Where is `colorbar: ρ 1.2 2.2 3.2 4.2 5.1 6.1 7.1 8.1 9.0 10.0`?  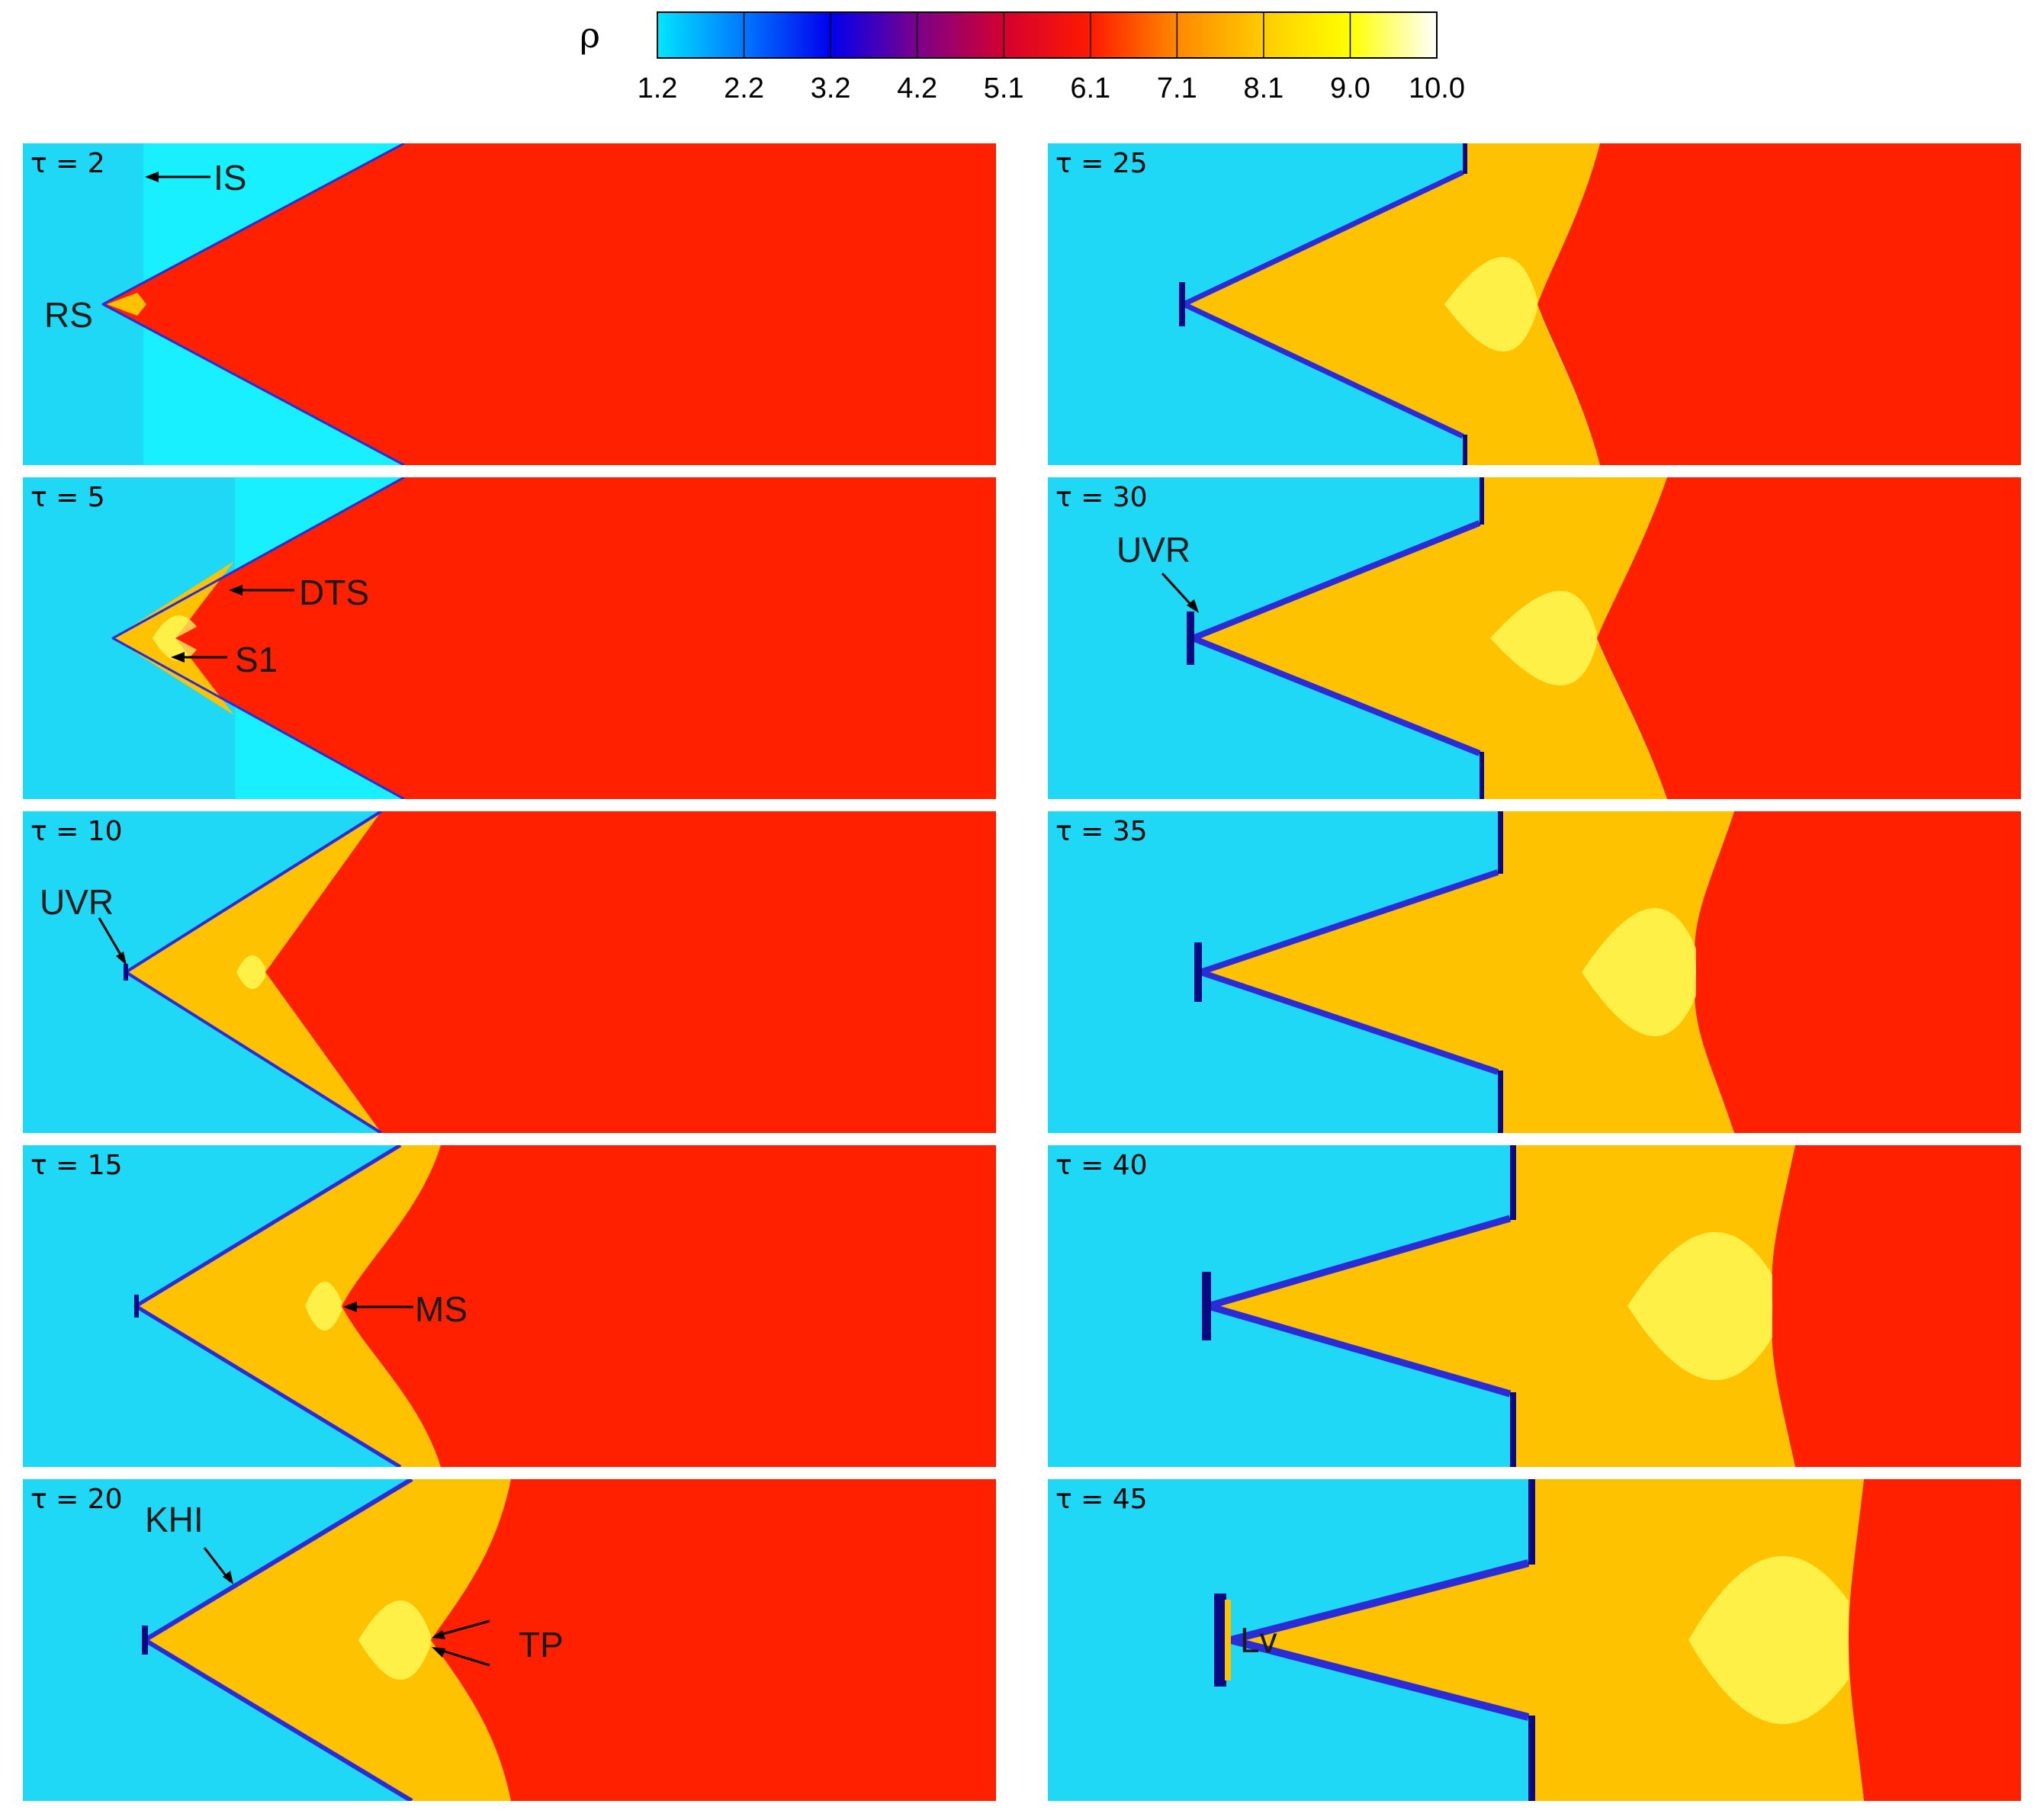
colorbar: ρ 1.2 2.2 3.2 4.2 5.1 6.1 7.1 8.1 9.0 10.0 is located at coordinates (1023, 57).